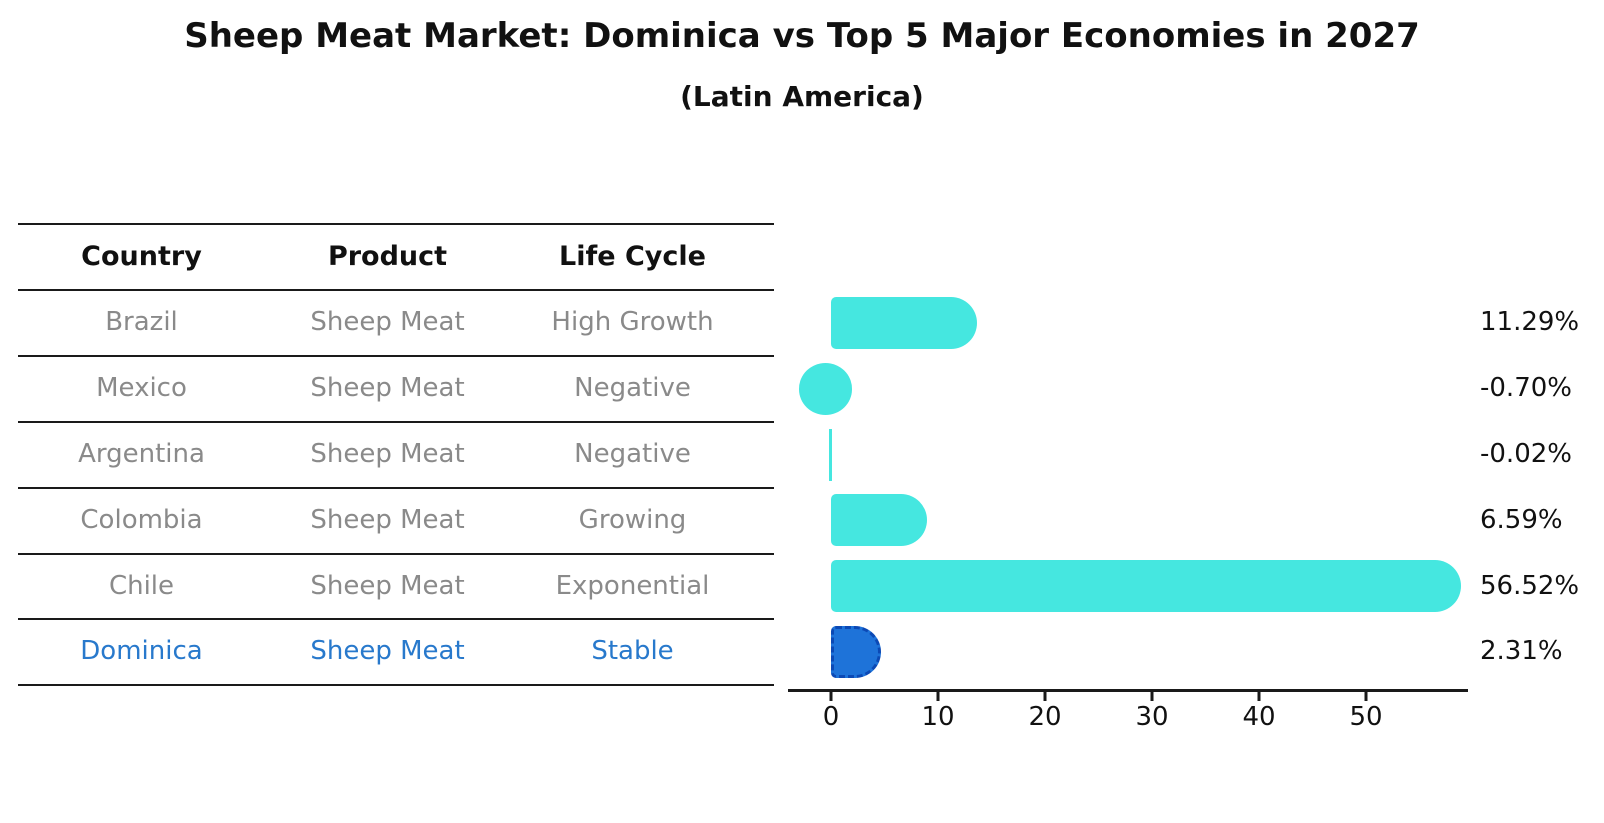  What do you see at coordinates (856, 652) in the screenshot?
I see `bar-dominica` at bounding box center [856, 652].